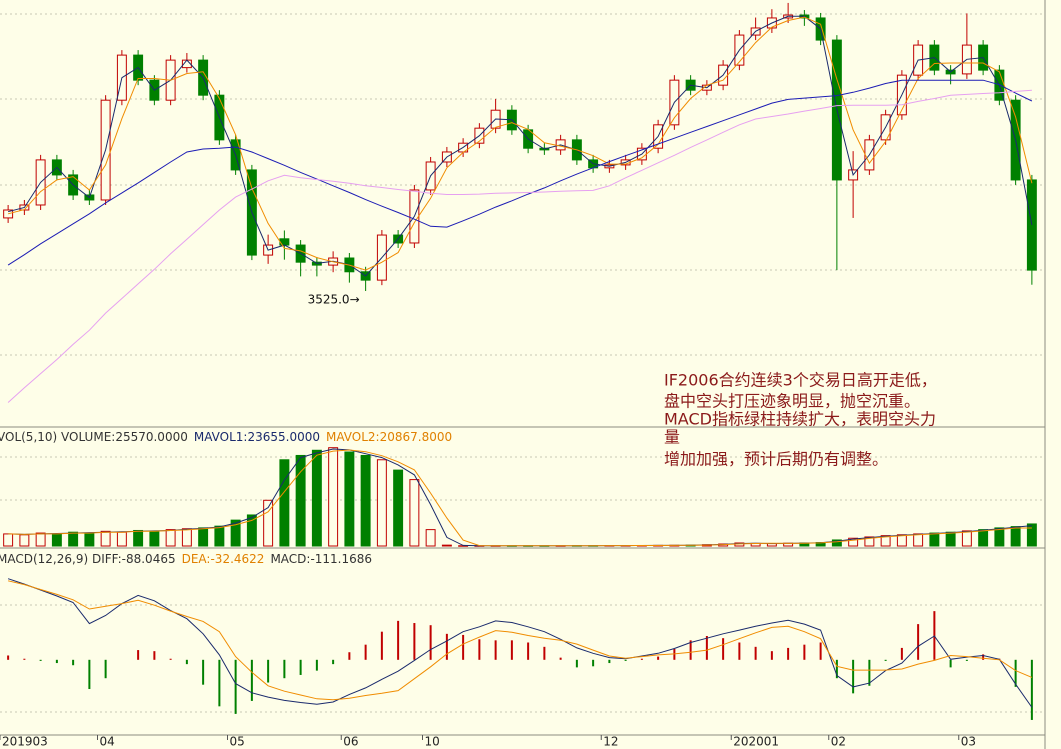 The width and height of the screenshot is (1061, 749). I want to click on x-tick-label: 10, so click(432, 742).